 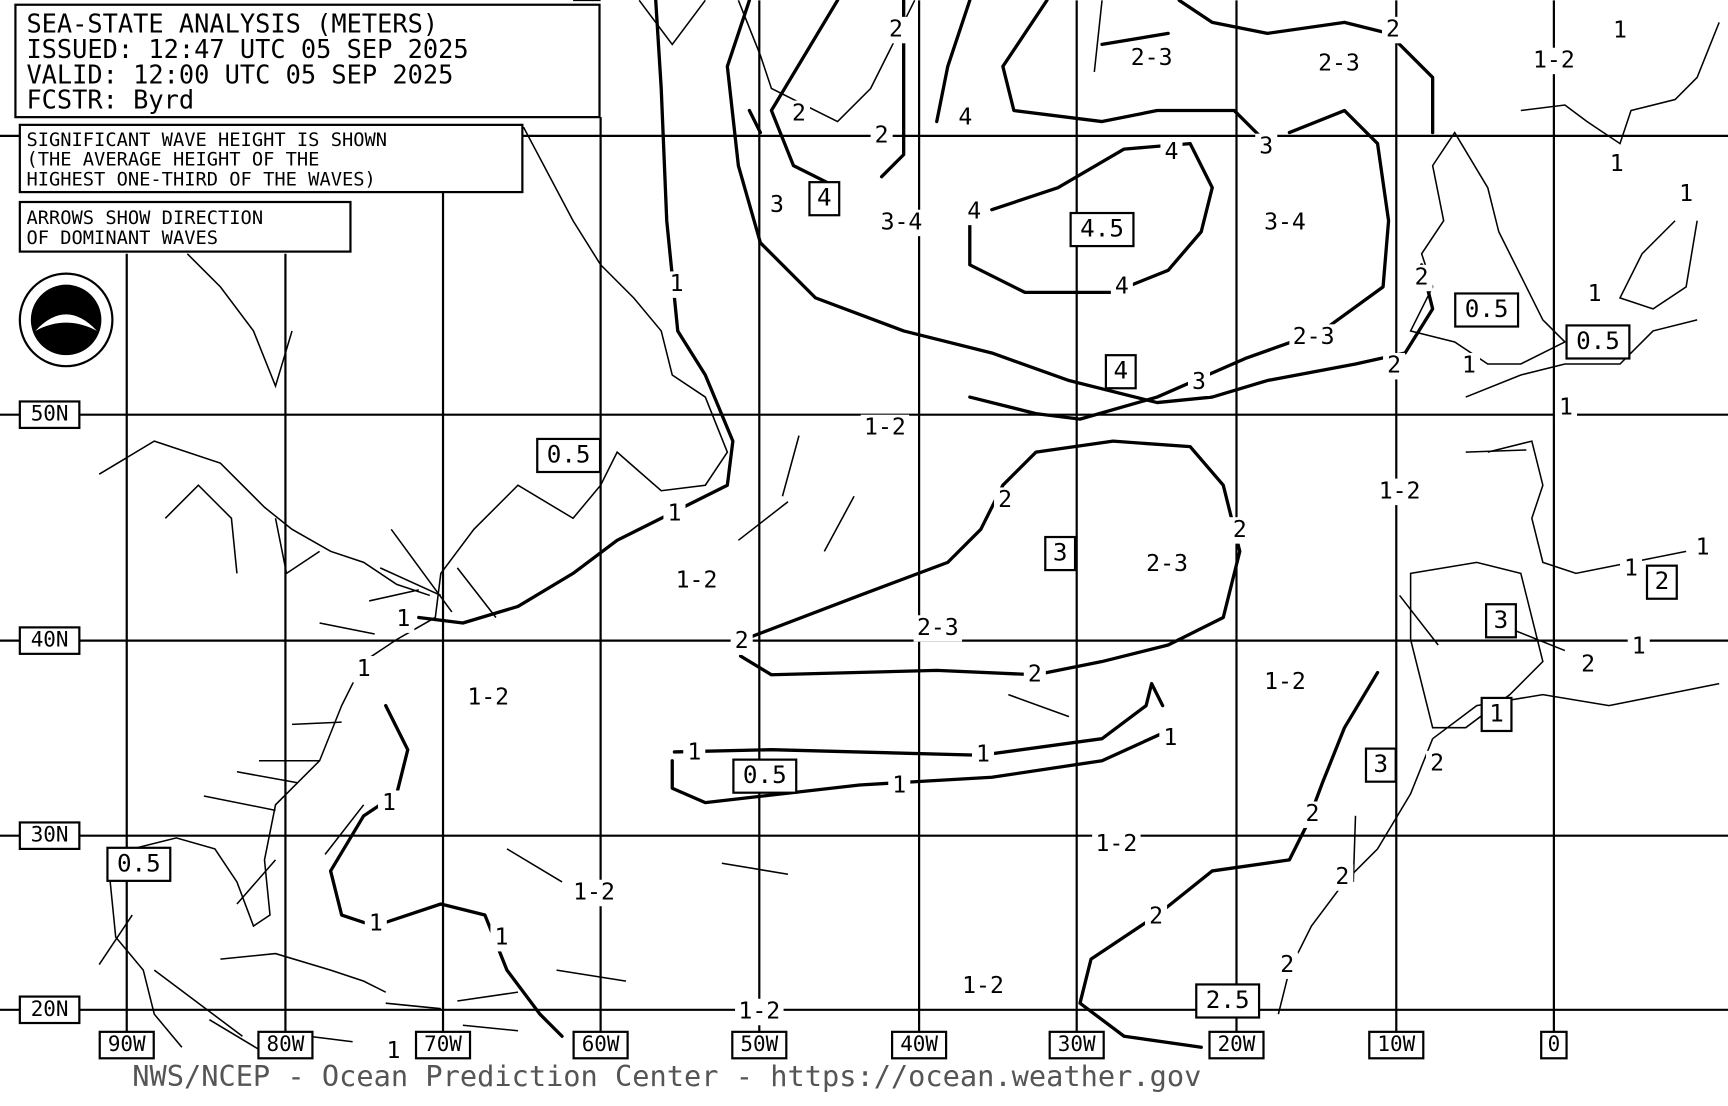 I want to click on boxed-label: 4, so click(x=1120, y=370).